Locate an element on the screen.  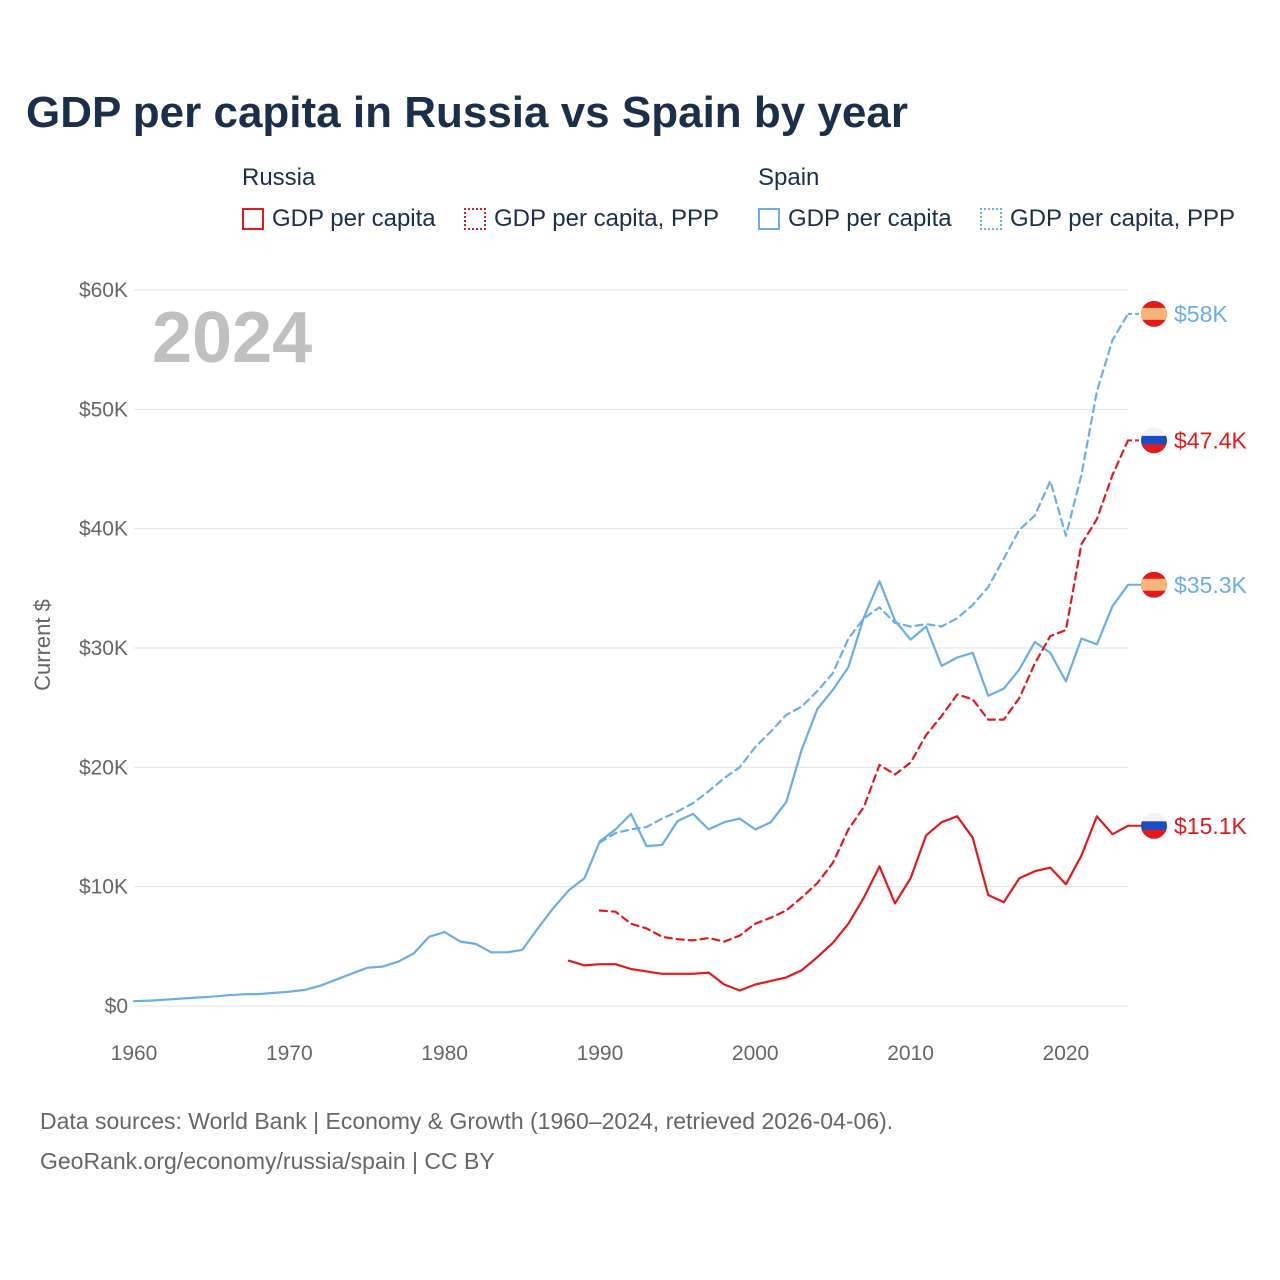
legend-item-russia-gdp-ppp: GDP per capita, PPP is located at coordinates (591, 219).